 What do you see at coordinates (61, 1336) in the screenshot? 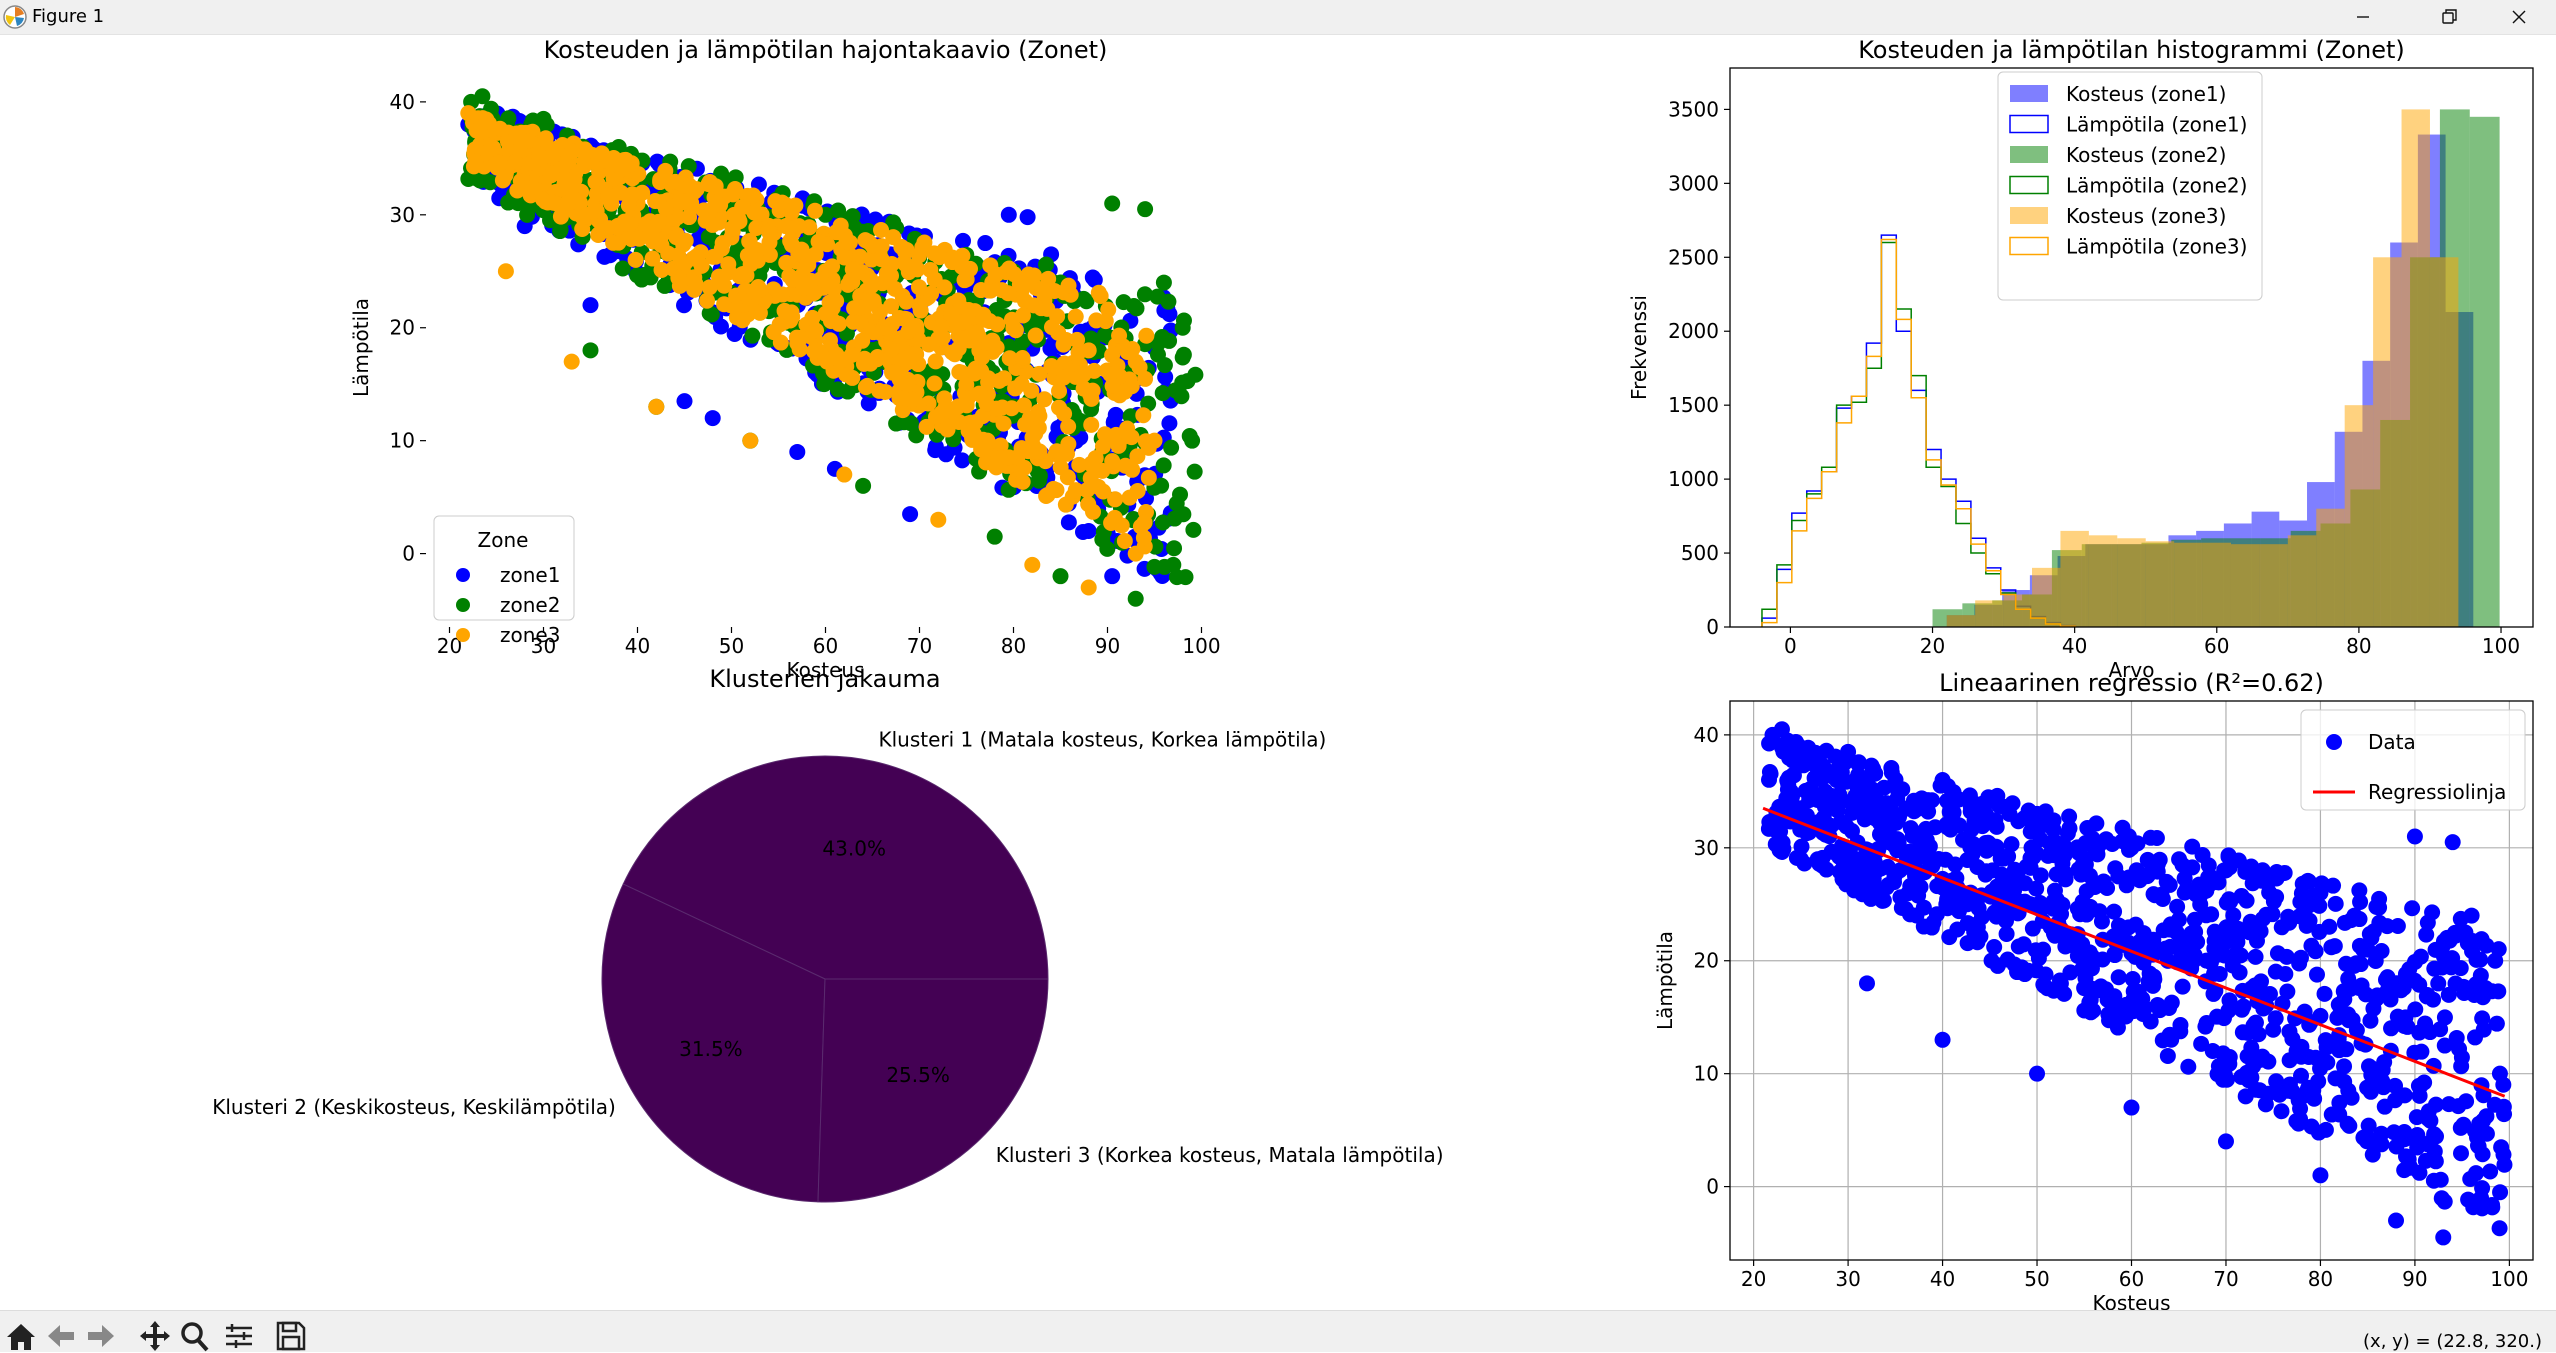
I see `back-button` at bounding box center [61, 1336].